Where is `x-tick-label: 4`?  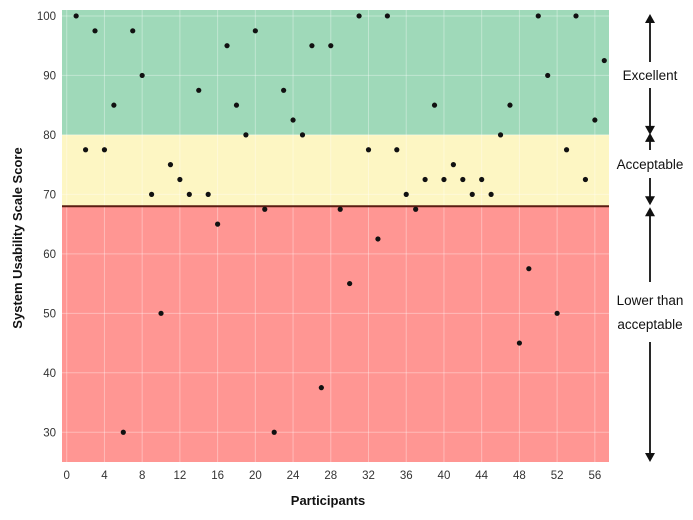 x-tick-label: 4 is located at coordinates (104, 476).